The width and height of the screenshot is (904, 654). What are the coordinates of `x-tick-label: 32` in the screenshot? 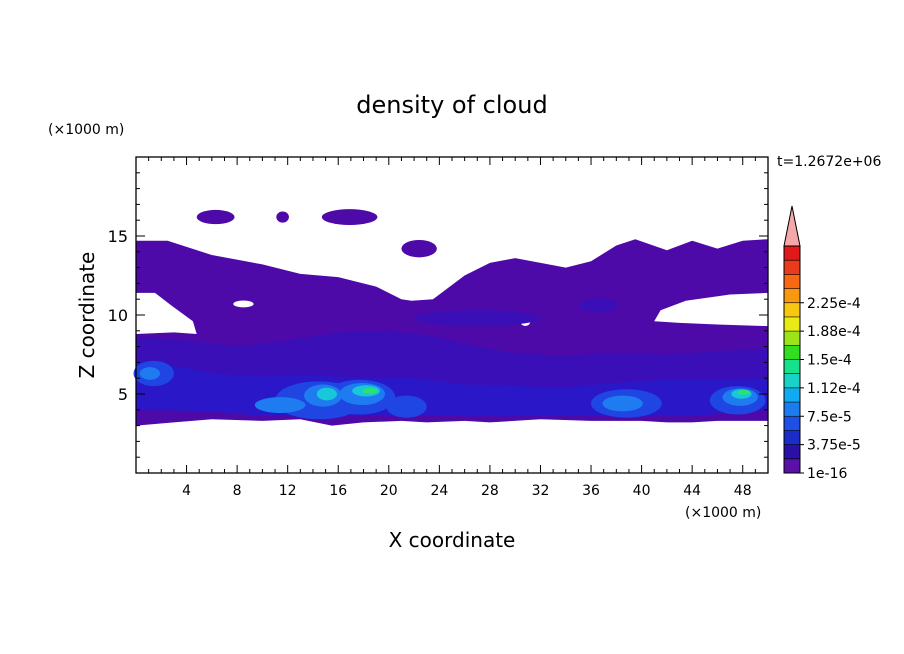 It's located at (541, 491).